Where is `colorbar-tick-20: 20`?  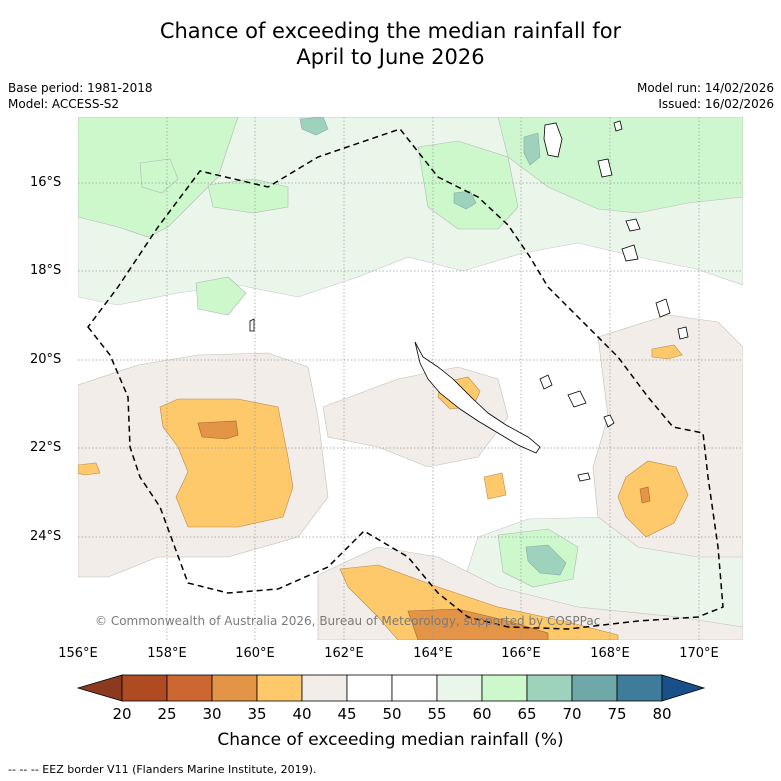 colorbar-tick-20: 20 is located at coordinates (122, 714).